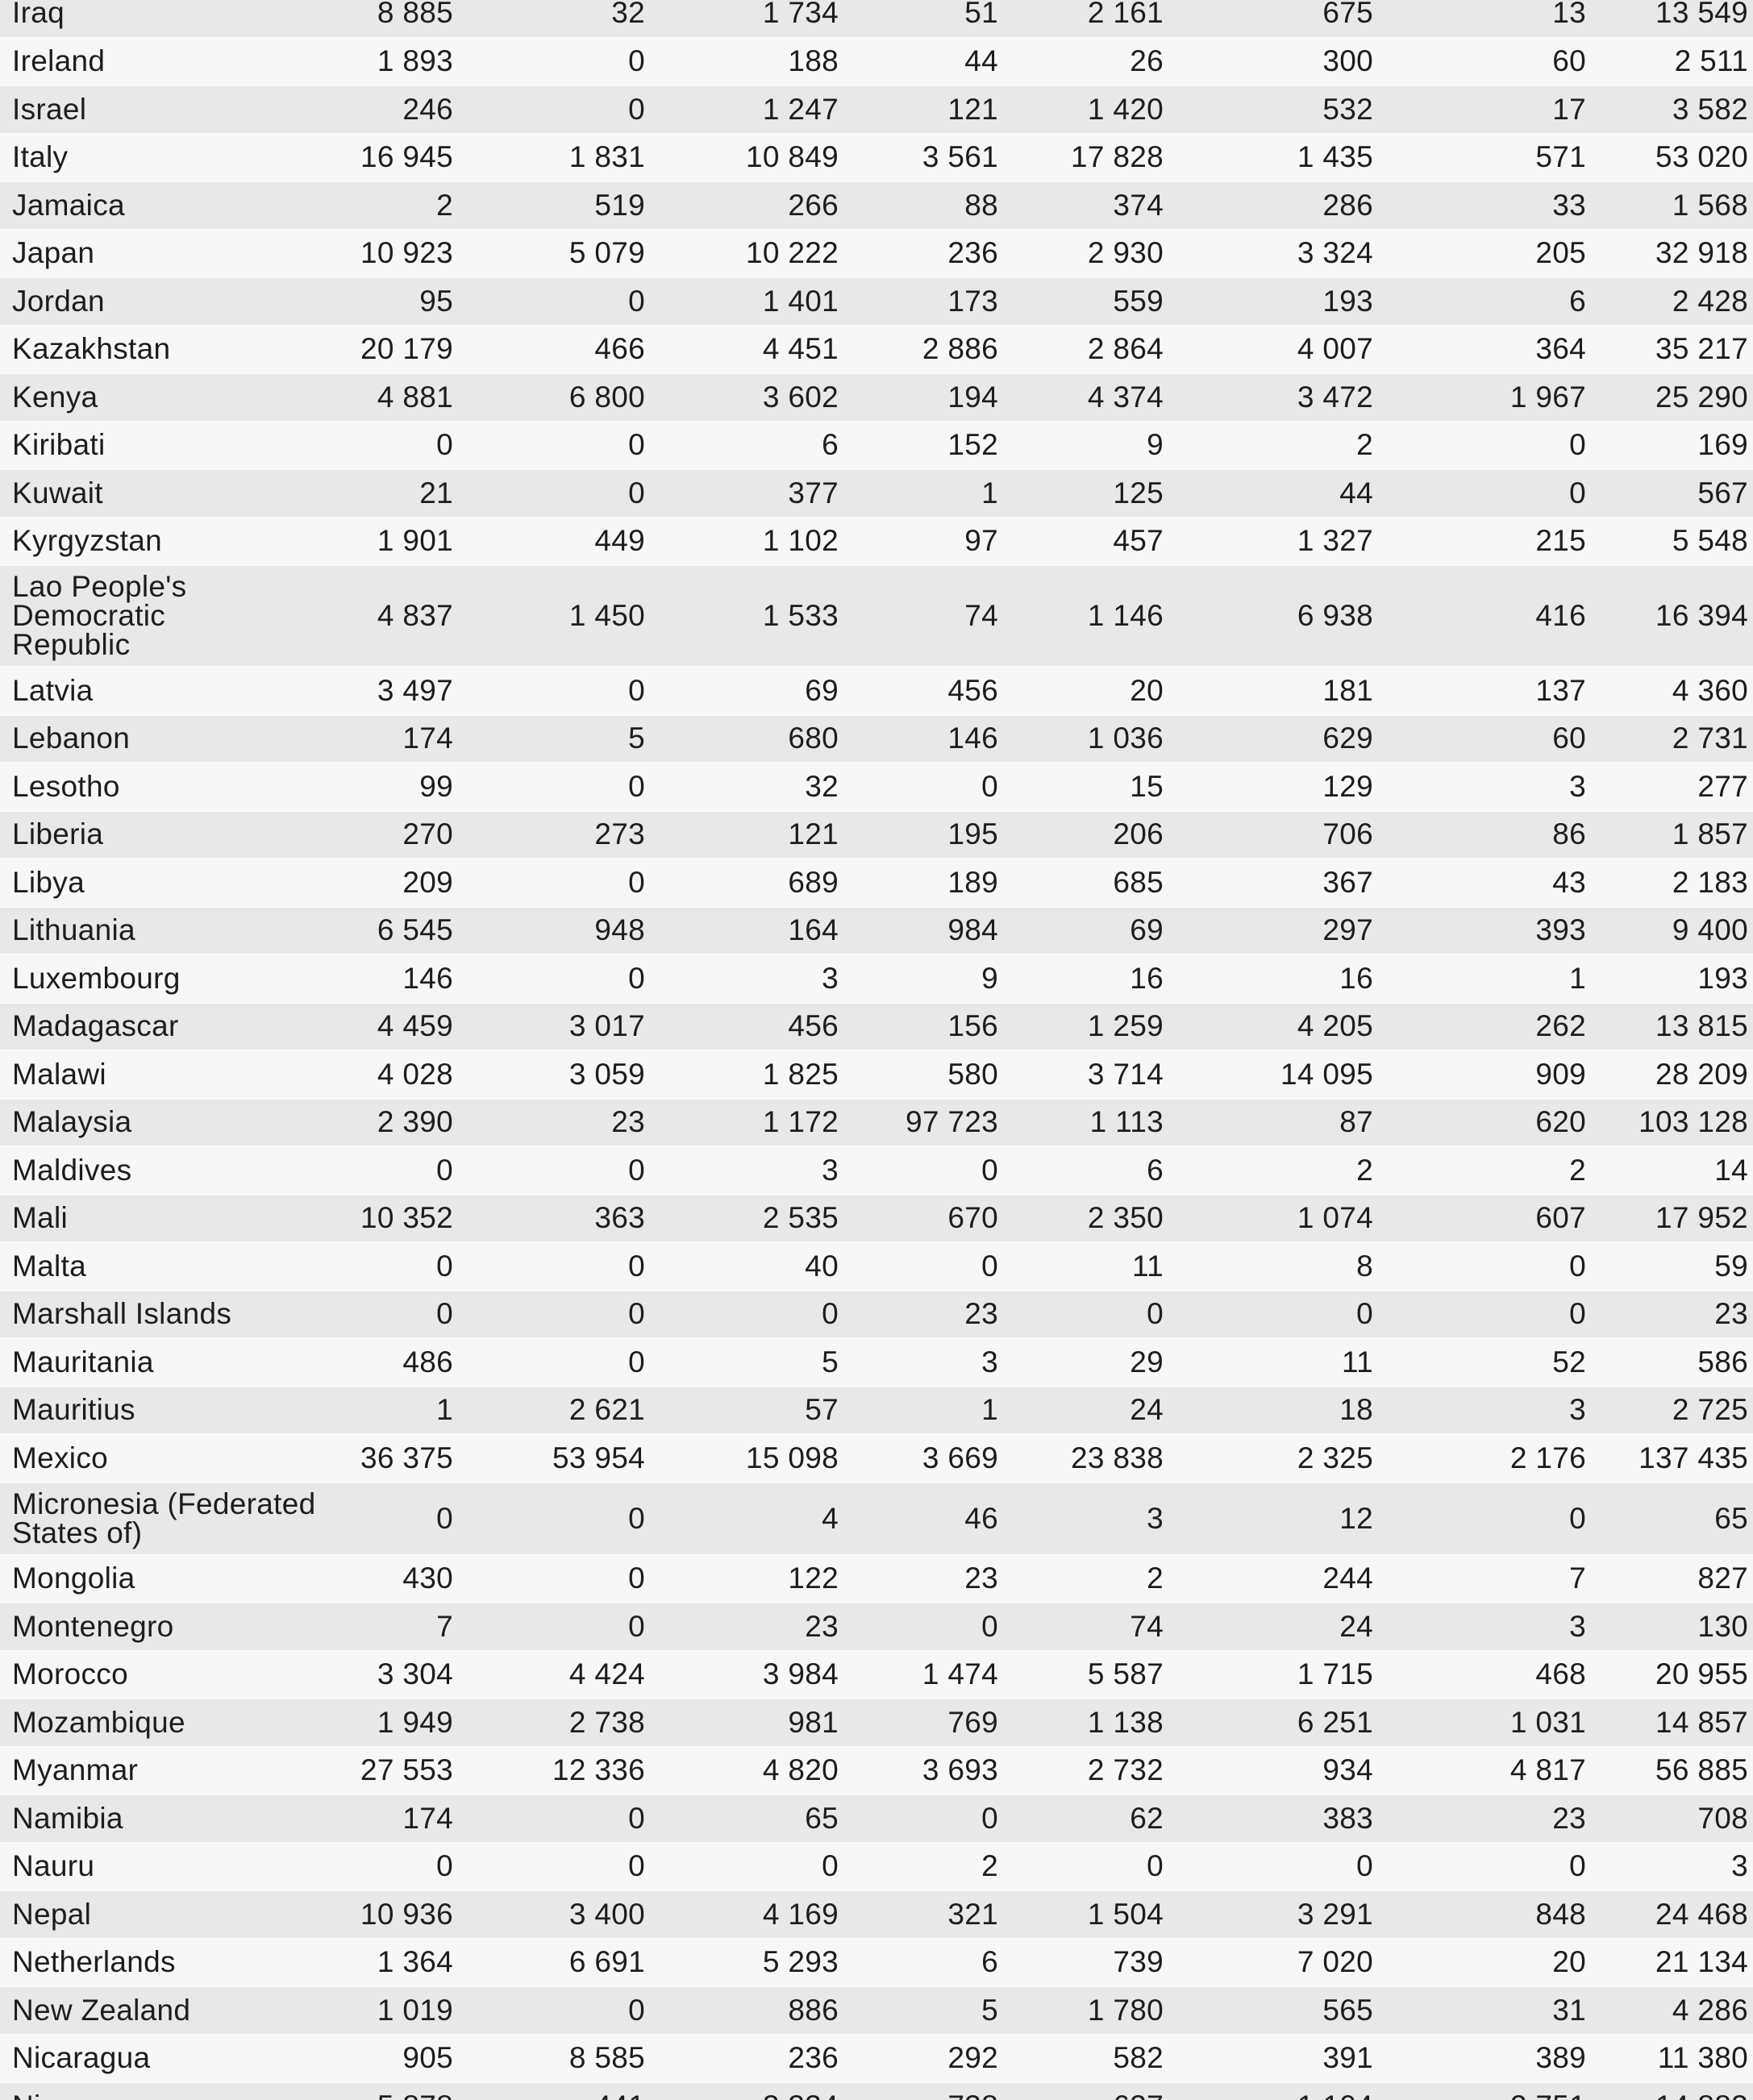 Image resolution: width=1753 pixels, height=2100 pixels. Describe the element at coordinates (1081, 1025) in the screenshot. I see `value-cell: 1 259` at that location.